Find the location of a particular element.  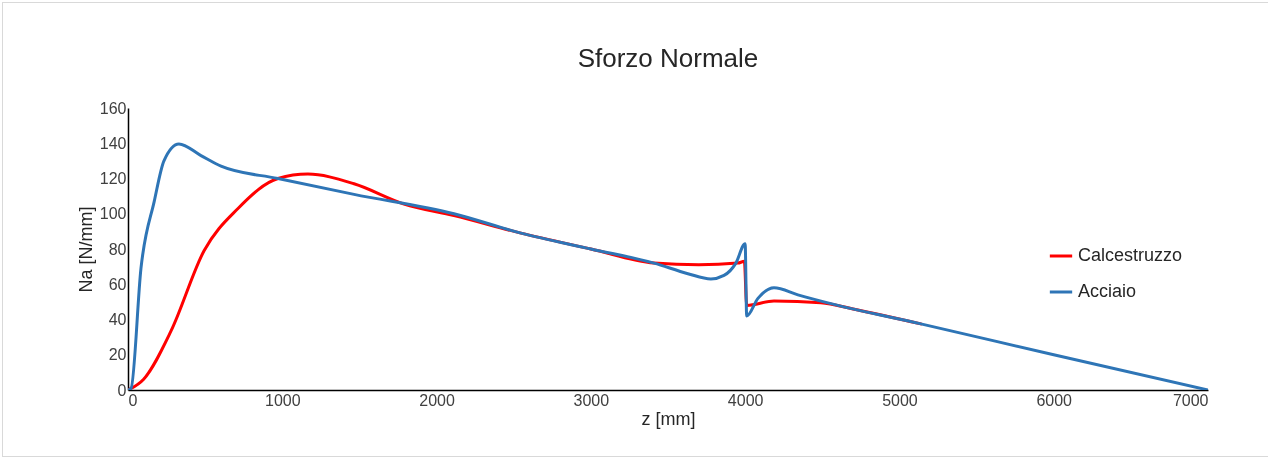

y-tick-label: 140 is located at coordinates (113, 143).